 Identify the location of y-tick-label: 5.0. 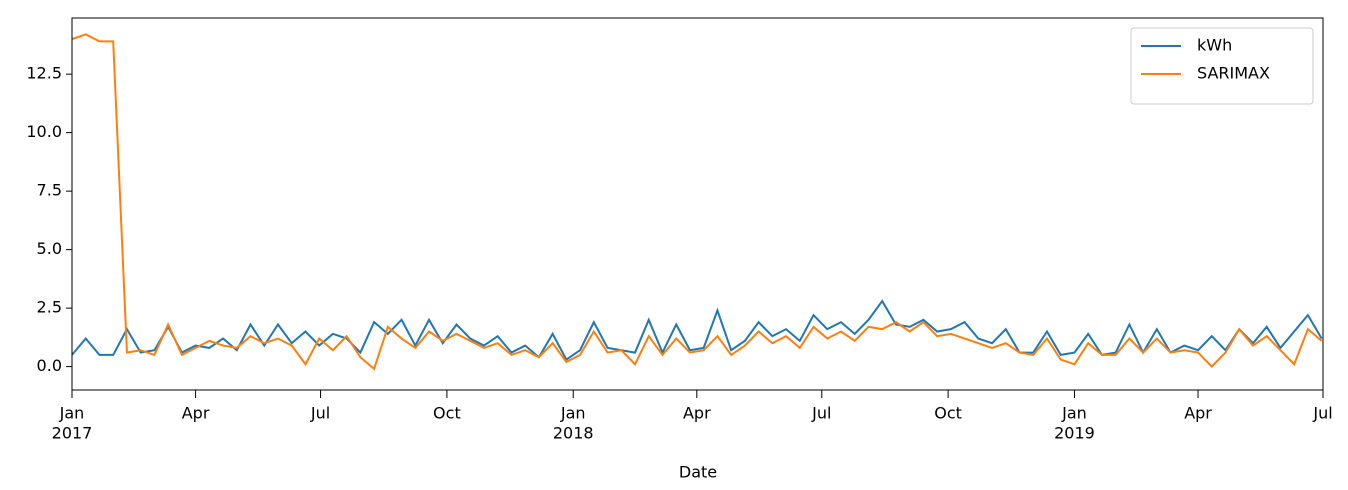
(49, 248).